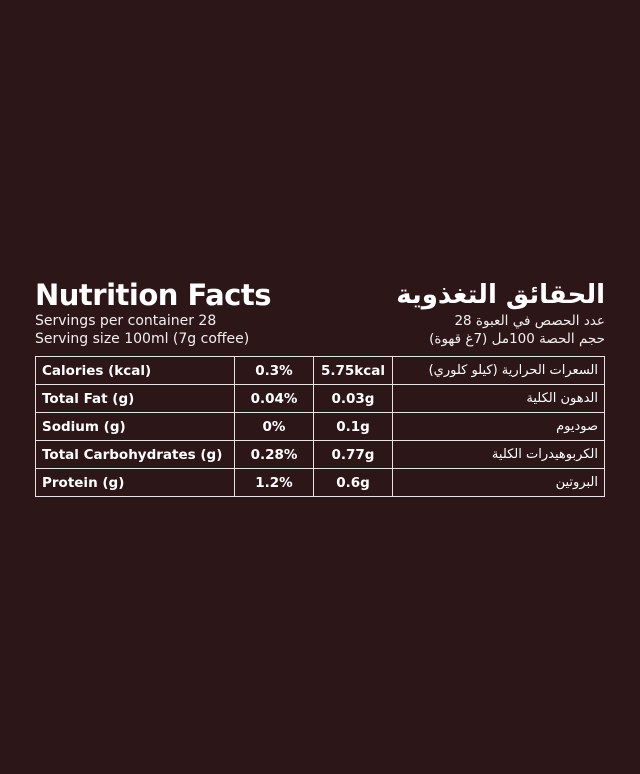 The height and width of the screenshot is (774, 640). What do you see at coordinates (498, 426) in the screenshot?
I see `nutrient-label-ar: صوديوم` at bounding box center [498, 426].